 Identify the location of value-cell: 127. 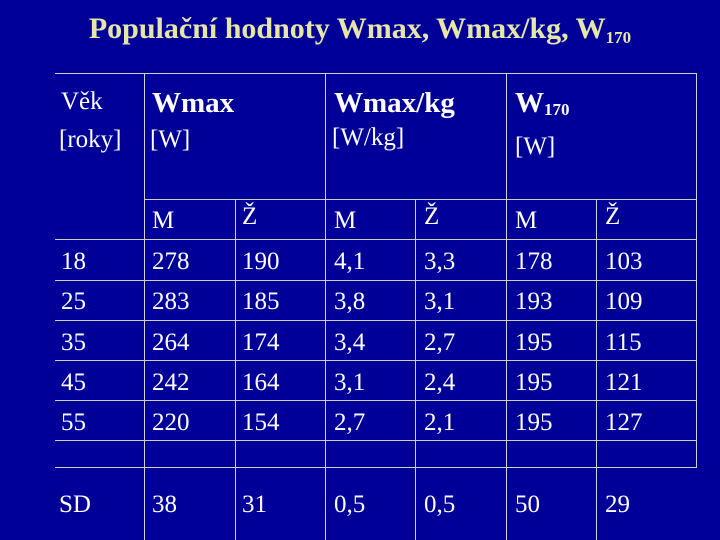
(624, 422).